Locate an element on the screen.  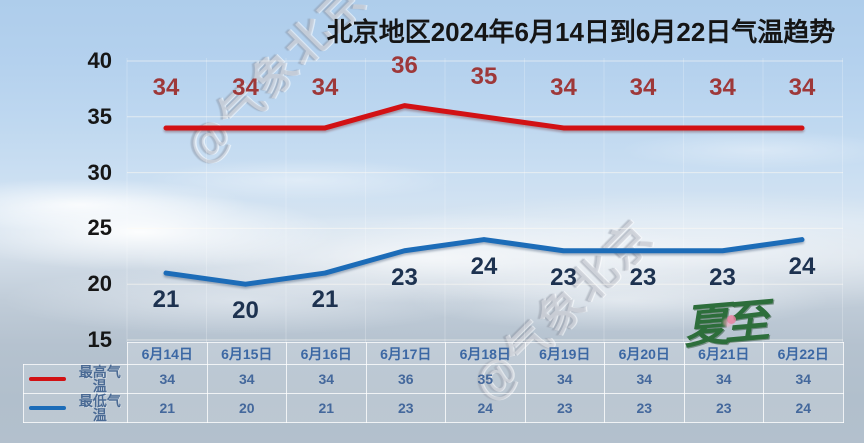
y-axis-tick-label: 20 is located at coordinates (99, 284).